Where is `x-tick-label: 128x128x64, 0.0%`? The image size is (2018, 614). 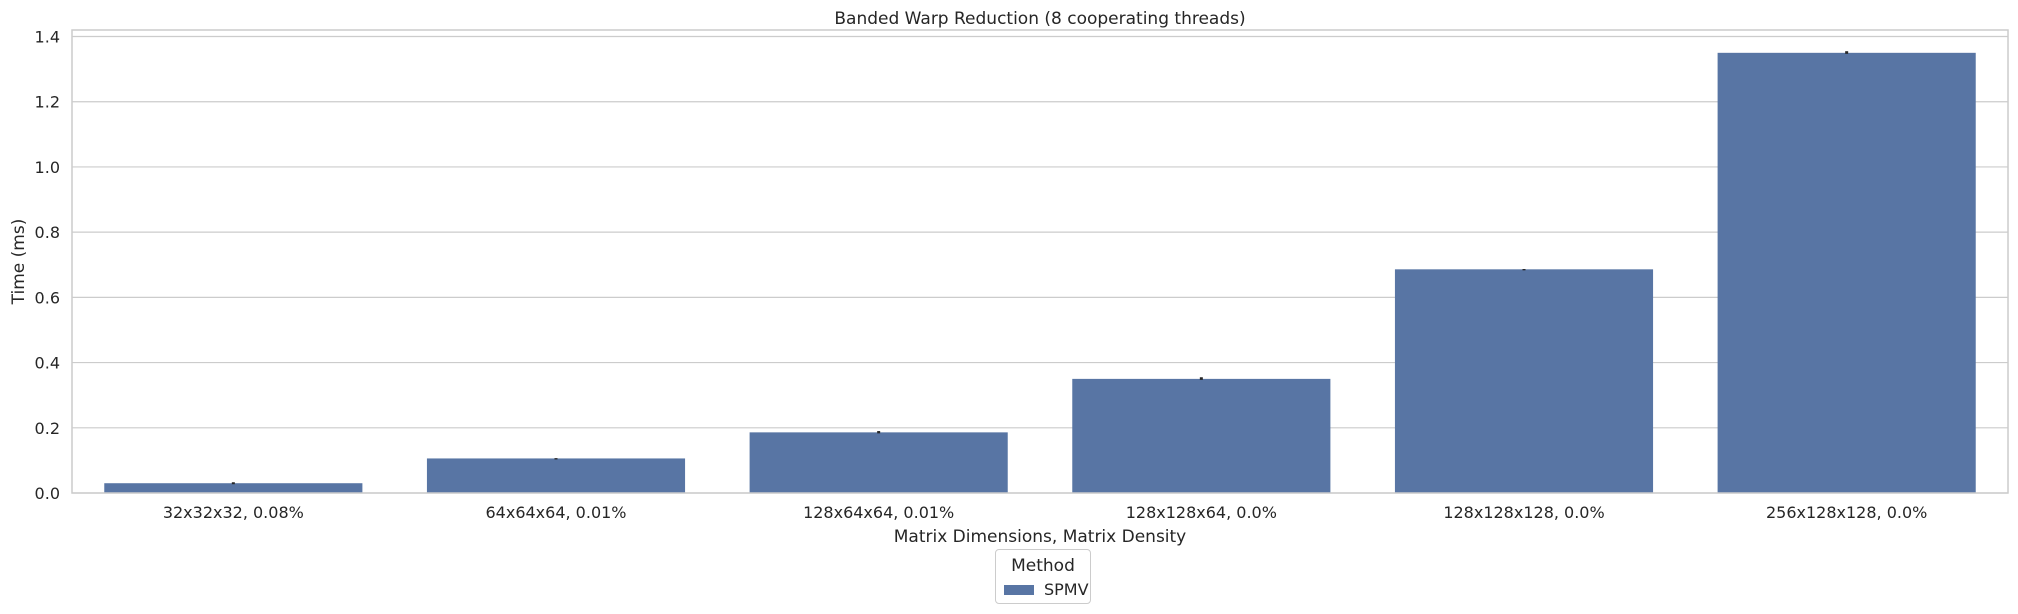 x-tick-label: 128x128x64, 0.0% is located at coordinates (1201, 512).